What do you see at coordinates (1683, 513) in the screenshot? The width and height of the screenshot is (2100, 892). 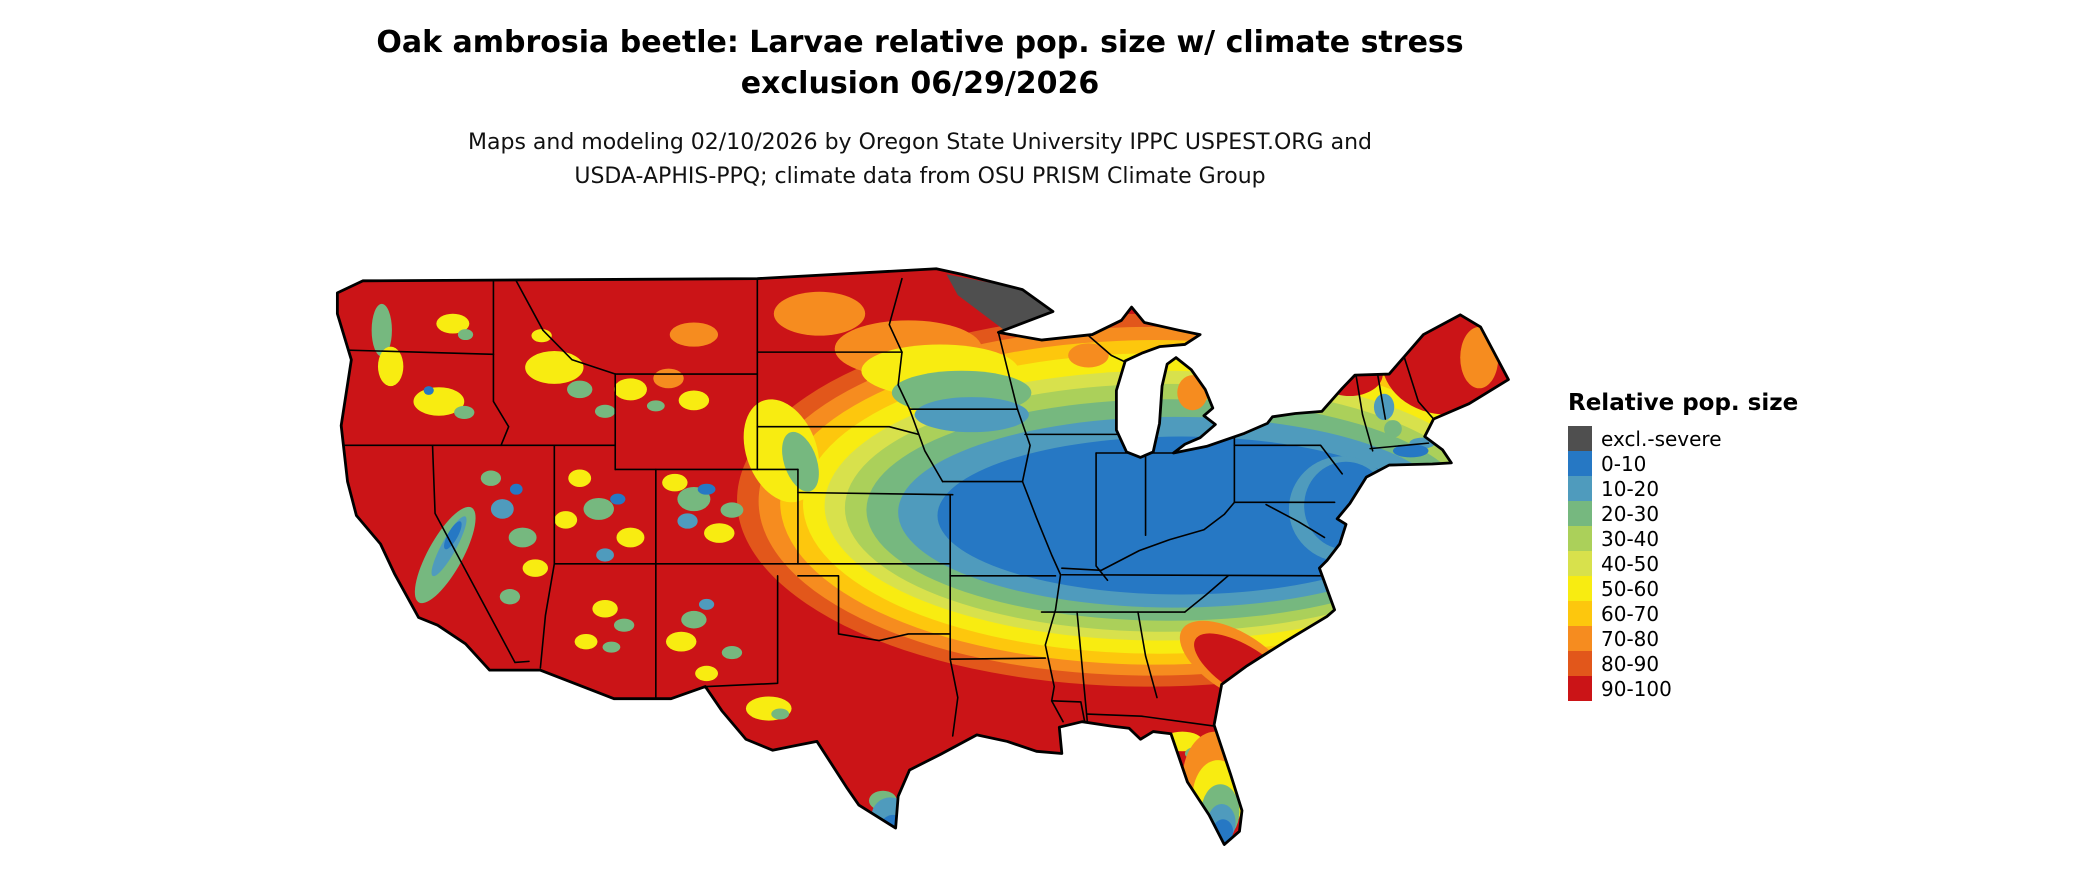 I see `legend-row: 20-30` at bounding box center [1683, 513].